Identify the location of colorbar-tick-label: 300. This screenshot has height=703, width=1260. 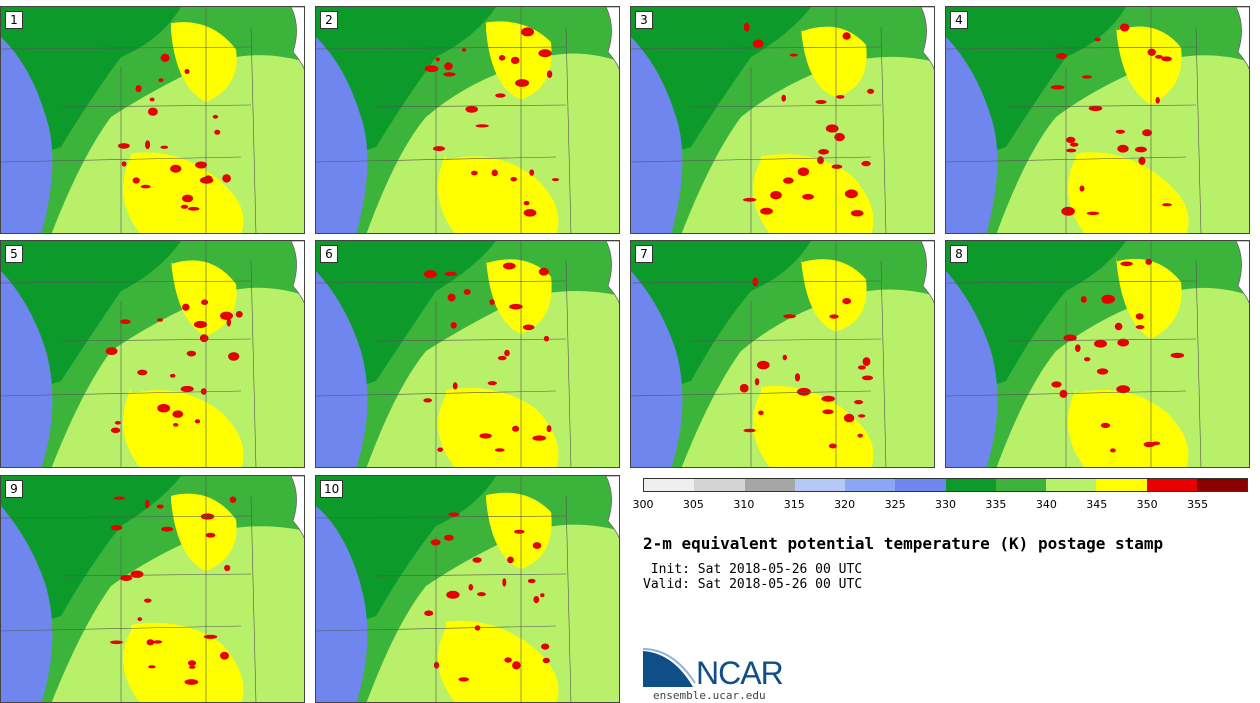
(643, 504).